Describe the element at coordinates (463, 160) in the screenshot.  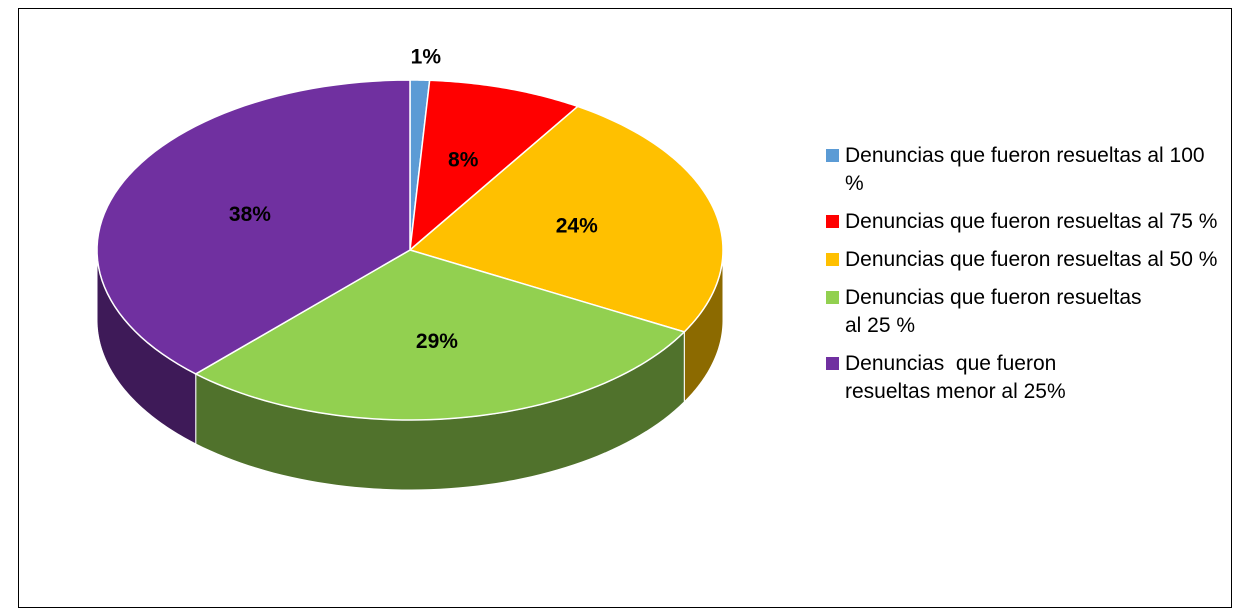
I see `value-label: 8%` at that location.